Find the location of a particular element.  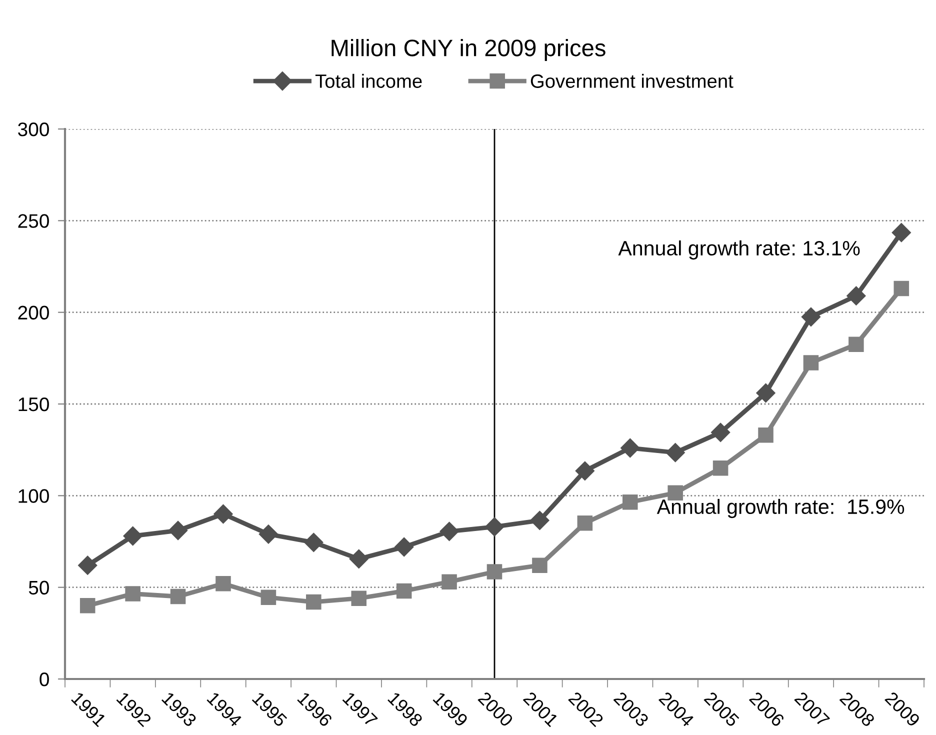

y-tick-label: 300 is located at coordinates (33, 129).